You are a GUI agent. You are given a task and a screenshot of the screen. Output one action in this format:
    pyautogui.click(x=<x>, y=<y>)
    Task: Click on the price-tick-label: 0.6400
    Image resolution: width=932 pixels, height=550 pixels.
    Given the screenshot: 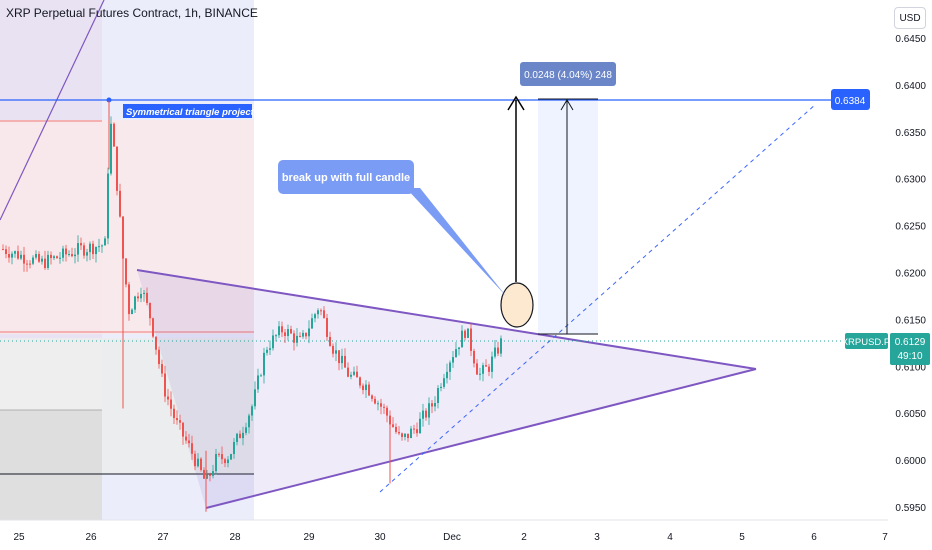 What is the action you would take?
    pyautogui.click(x=910, y=86)
    